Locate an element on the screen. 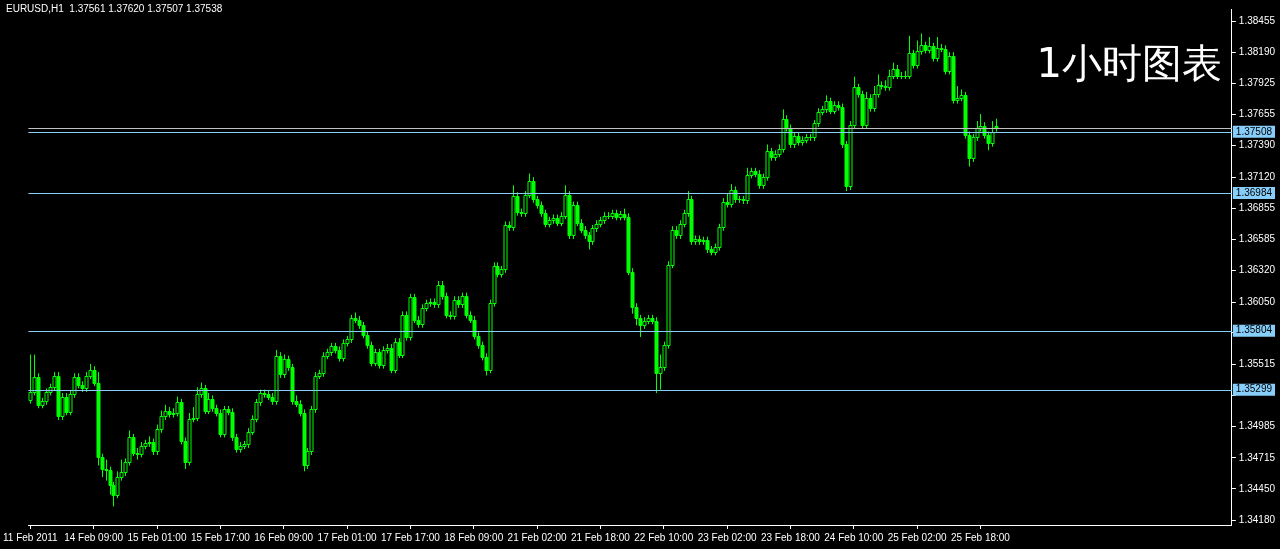 The image size is (1280, 549). x-tick-label: 24 Feb 10:00 is located at coordinates (854, 537).